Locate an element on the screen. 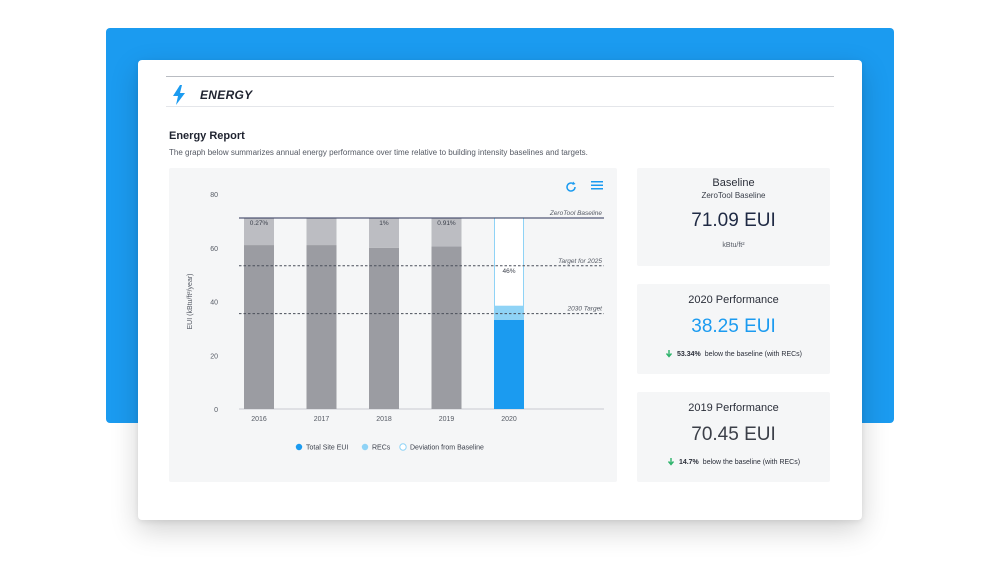 Image resolution: width=1000 pixels, height=563 pixels. bar-recs is located at coordinates (509, 313).